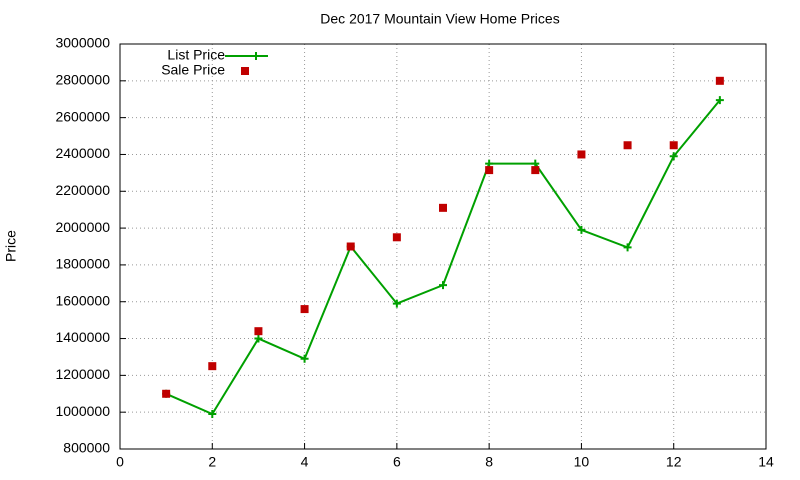 The image size is (800, 480). I want to click on y-tick-label: 1200000, so click(82, 374).